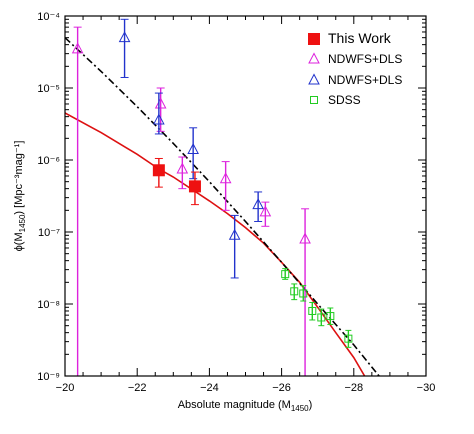 This screenshot has width=474, height=434. What do you see at coordinates (22, 223) in the screenshot?
I see `y-axis-title-subscript: 1450` at bounding box center [22, 223].